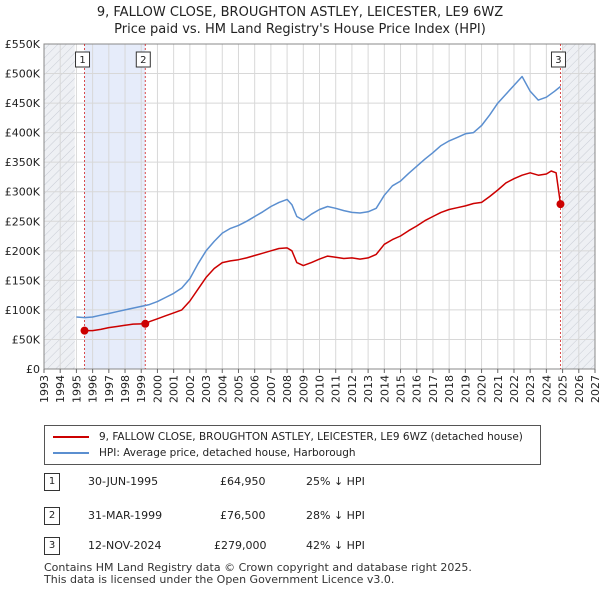 This screenshot has height=590, width=600. Describe the element at coordinates (433, 389) in the screenshot. I see `x-tick-label: 2017` at that location.